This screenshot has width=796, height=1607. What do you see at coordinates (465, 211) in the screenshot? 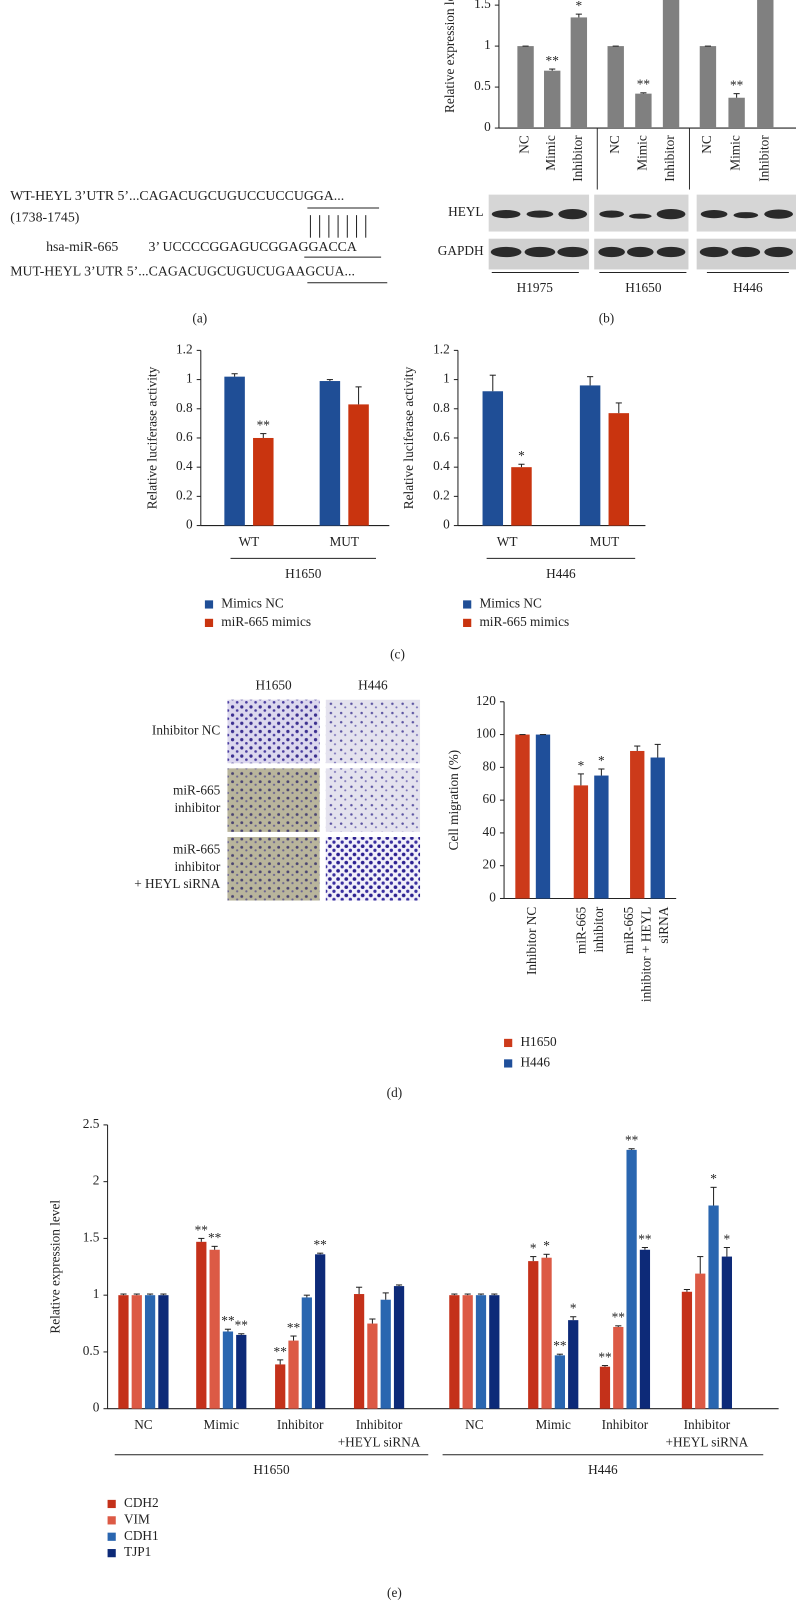
I see `blot-row-label: HEYL` at bounding box center [465, 211].